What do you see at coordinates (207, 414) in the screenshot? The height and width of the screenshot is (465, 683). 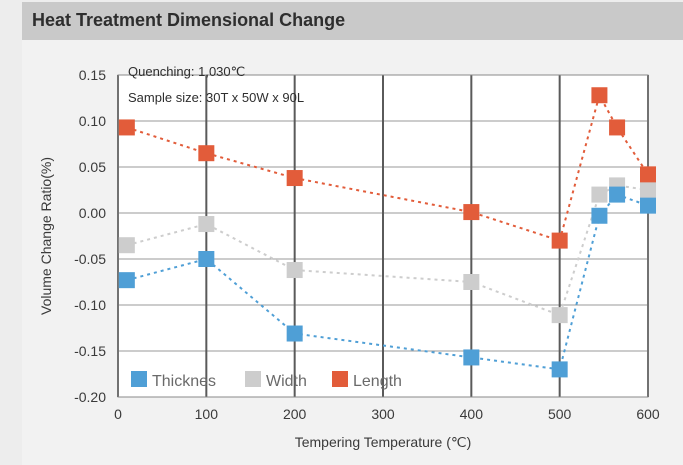 I see `x-tick-label: 100` at bounding box center [207, 414].